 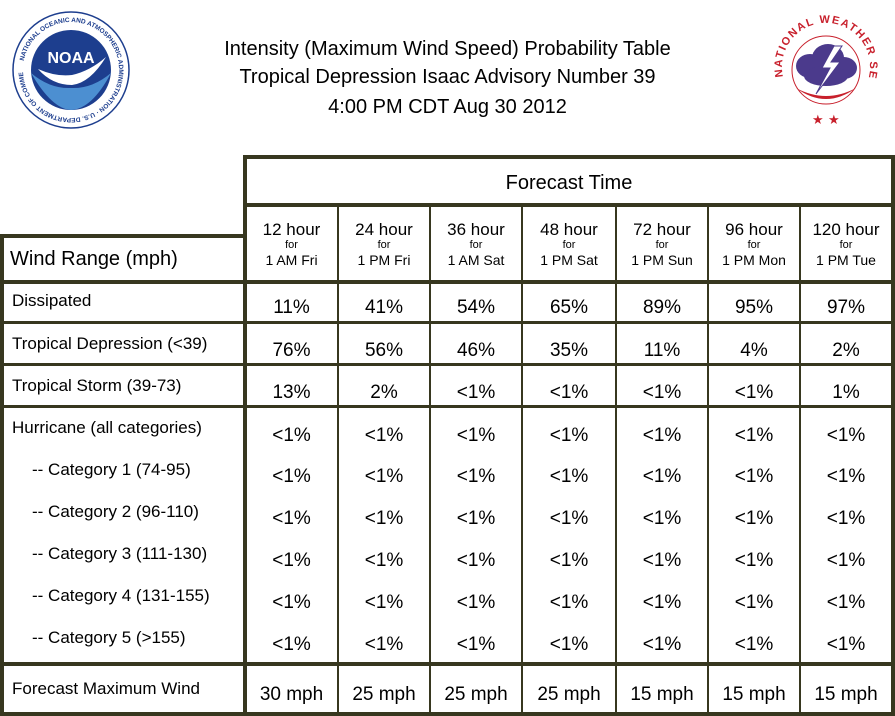 I want to click on row-label: Dissipated, so click(x=52, y=300).